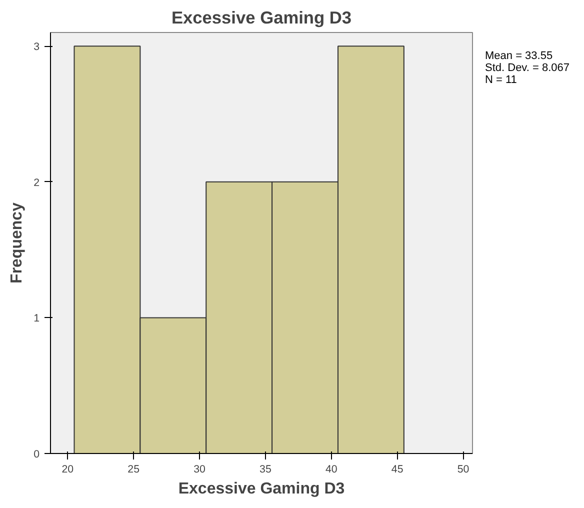  I want to click on x-tick-label: 25, so click(134, 470).